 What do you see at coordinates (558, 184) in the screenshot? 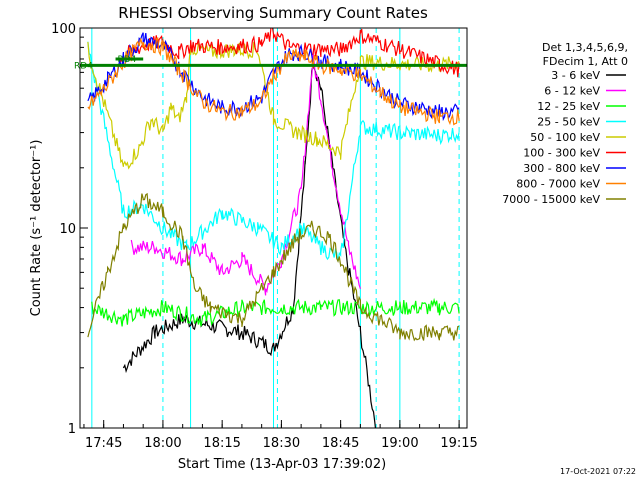
I see `legend-label-7: 800 - 7000 keV` at bounding box center [558, 184].